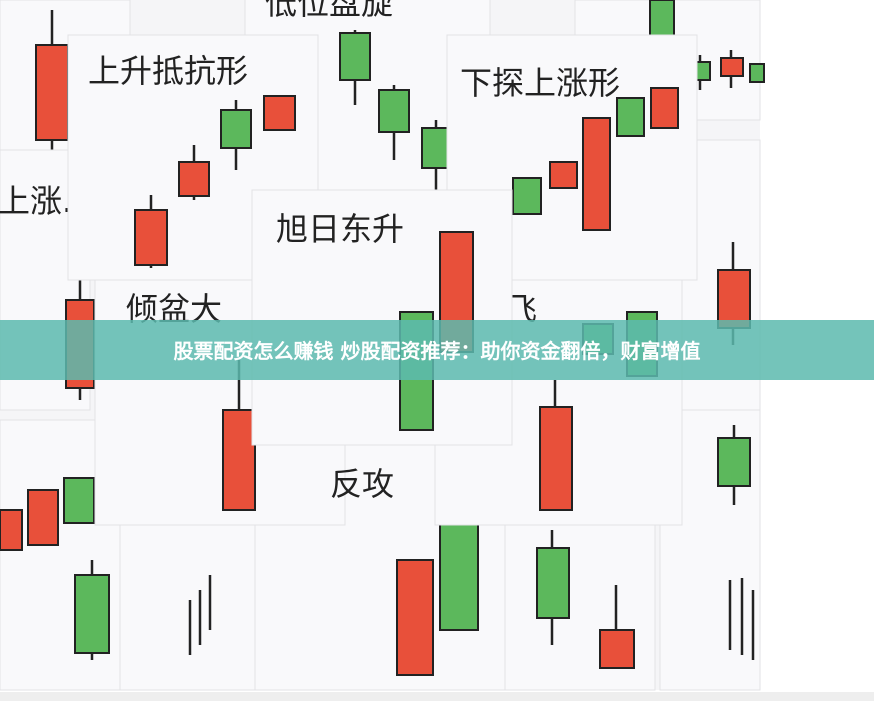  Describe the element at coordinates (540, 83) in the screenshot. I see `card-label: 下探上涨形` at that location.